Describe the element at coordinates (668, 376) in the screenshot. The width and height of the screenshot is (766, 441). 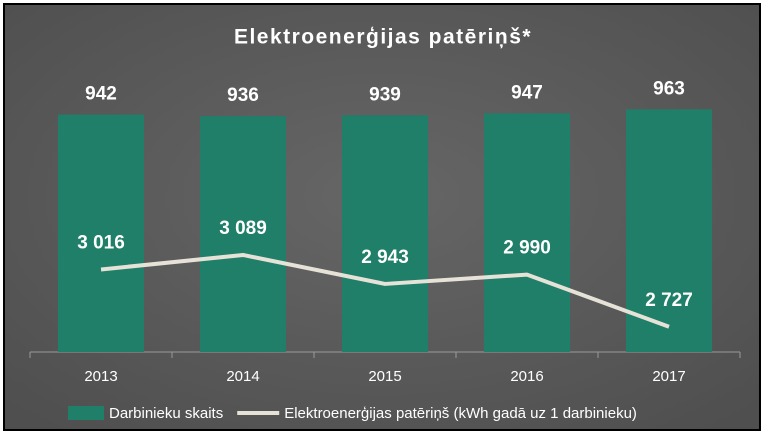
I see `x-tick-label: 2017` at that location.